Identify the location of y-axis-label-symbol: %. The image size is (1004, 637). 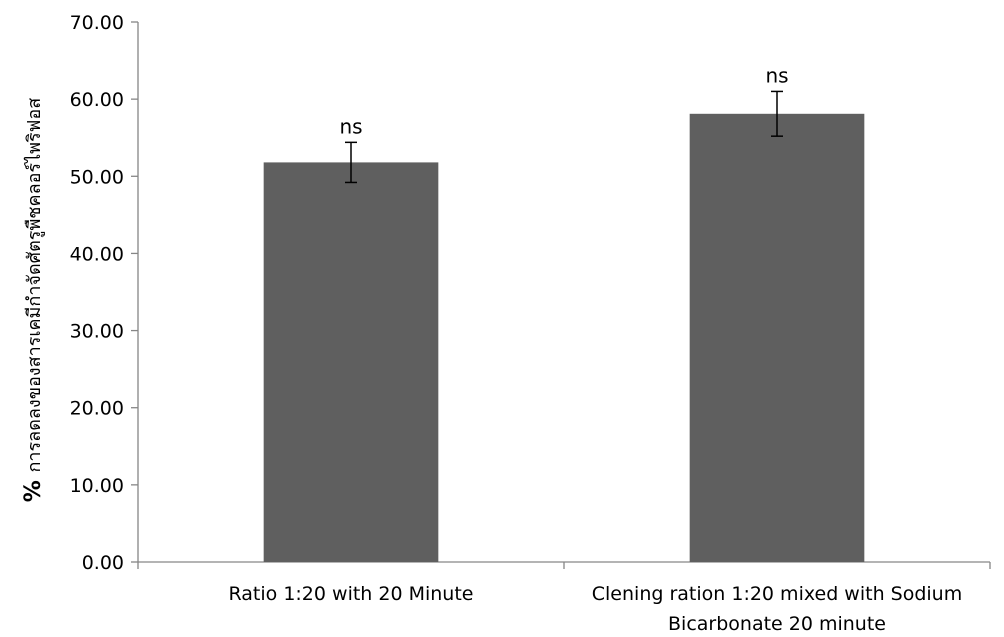
(33, 488).